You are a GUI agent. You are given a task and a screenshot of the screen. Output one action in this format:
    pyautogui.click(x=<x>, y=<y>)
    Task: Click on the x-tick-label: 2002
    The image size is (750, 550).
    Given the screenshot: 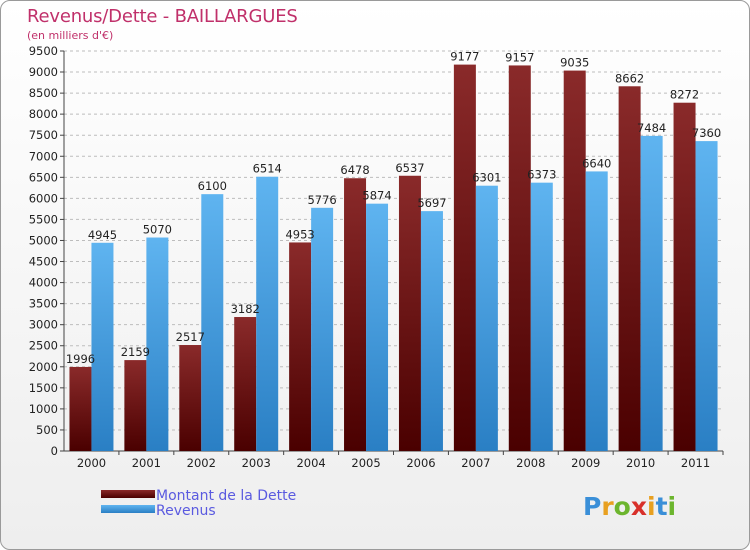 What is the action you would take?
    pyautogui.click(x=201, y=463)
    